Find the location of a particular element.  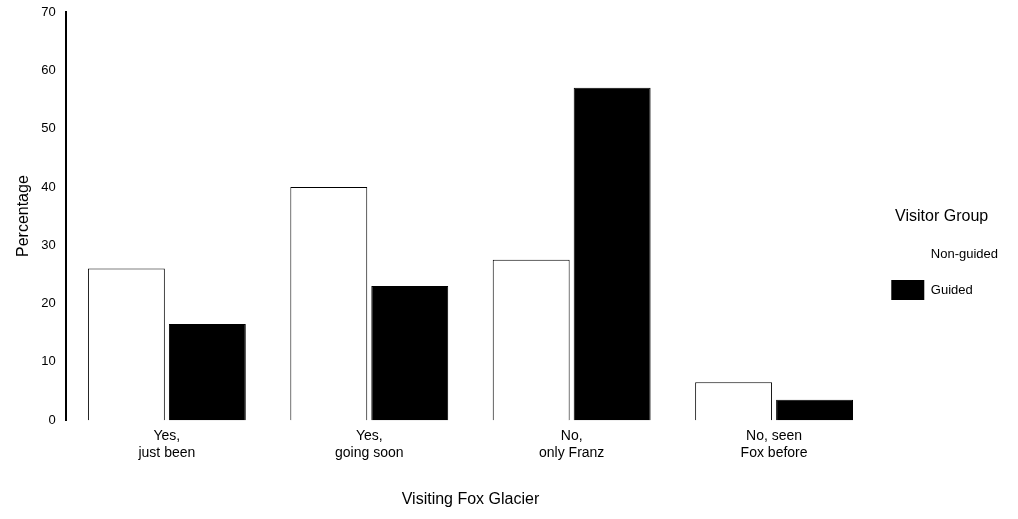

x-tick-label: No, seen Fox before is located at coordinates (774, 444).